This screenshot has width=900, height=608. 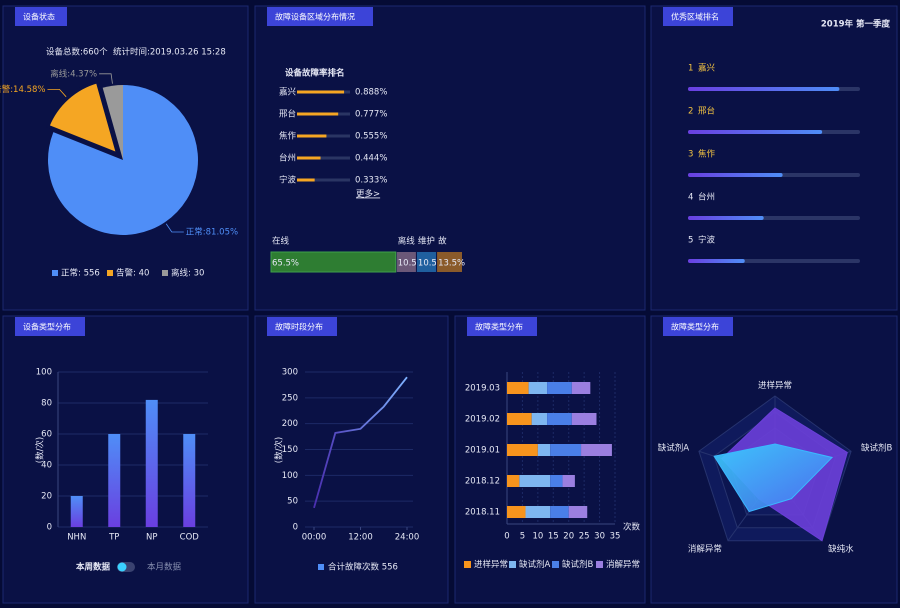 I want to click on x-tick-label: TP, so click(x=113, y=538).